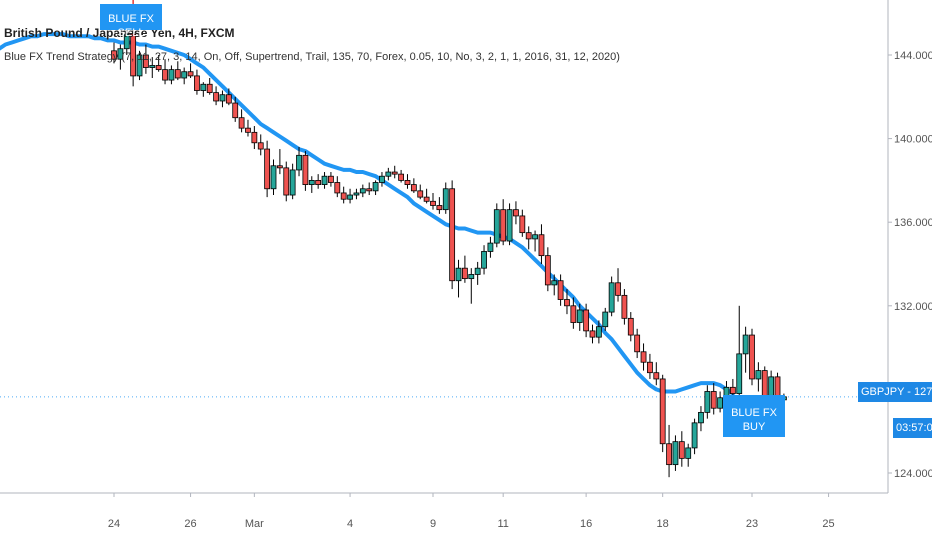  What do you see at coordinates (895, 392) in the screenshot?
I see `last-price-tag: GBPJPY - 127.645` at bounding box center [895, 392].